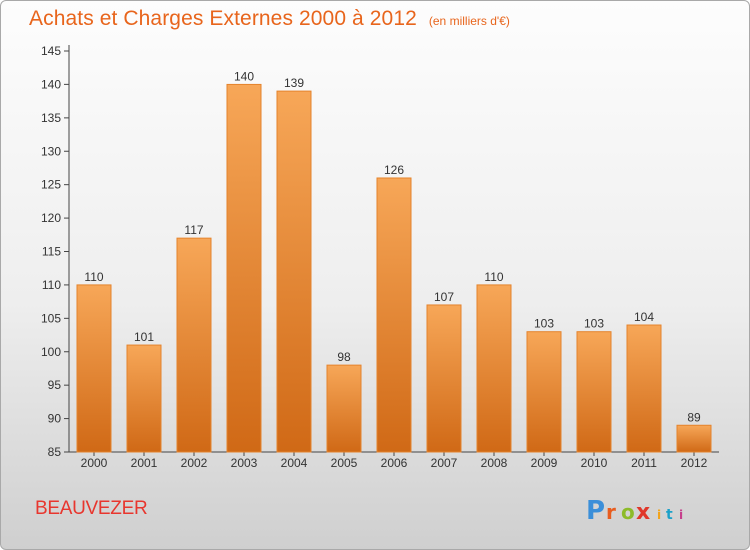 The width and height of the screenshot is (750, 550). Describe the element at coordinates (244, 463) in the screenshot. I see `x-tick-label: 2003` at that location.